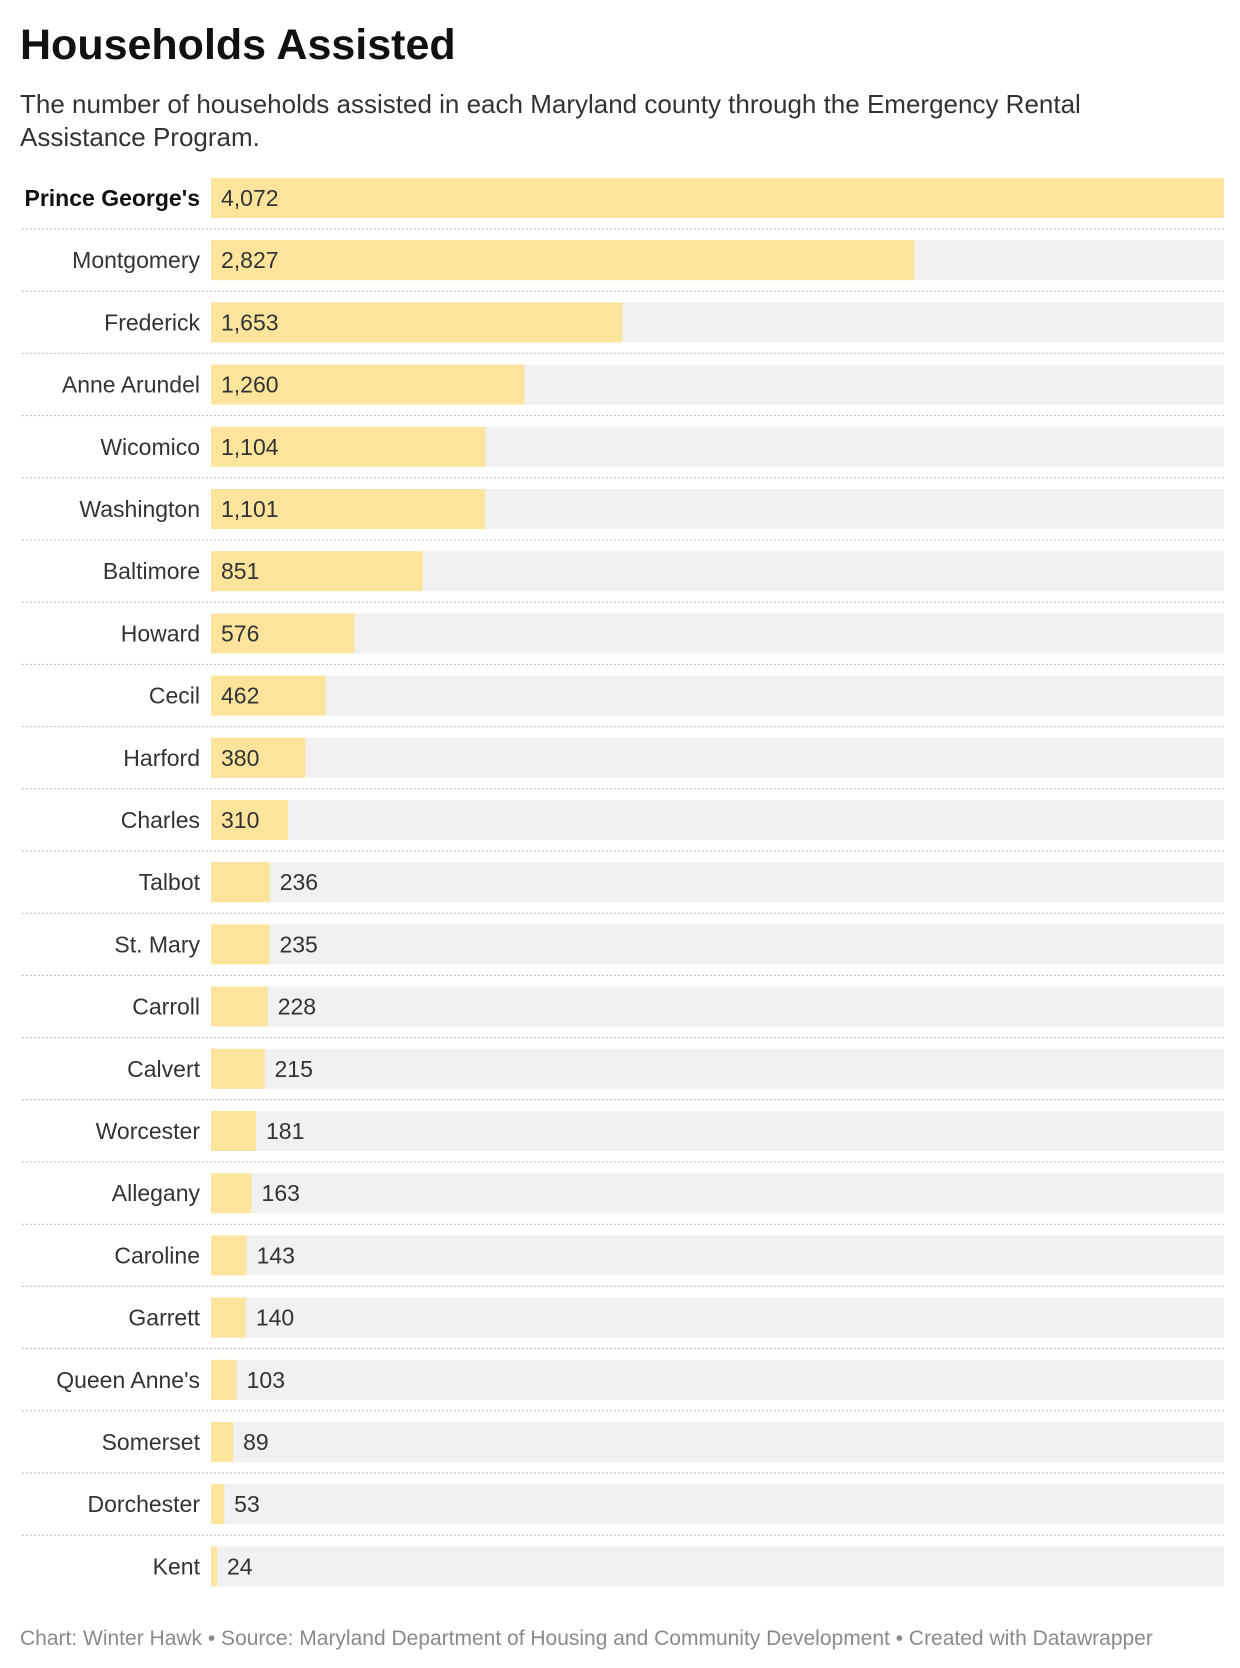 This screenshot has width=1240, height=1668. I want to click on category-label: Caroline, so click(157, 1255).